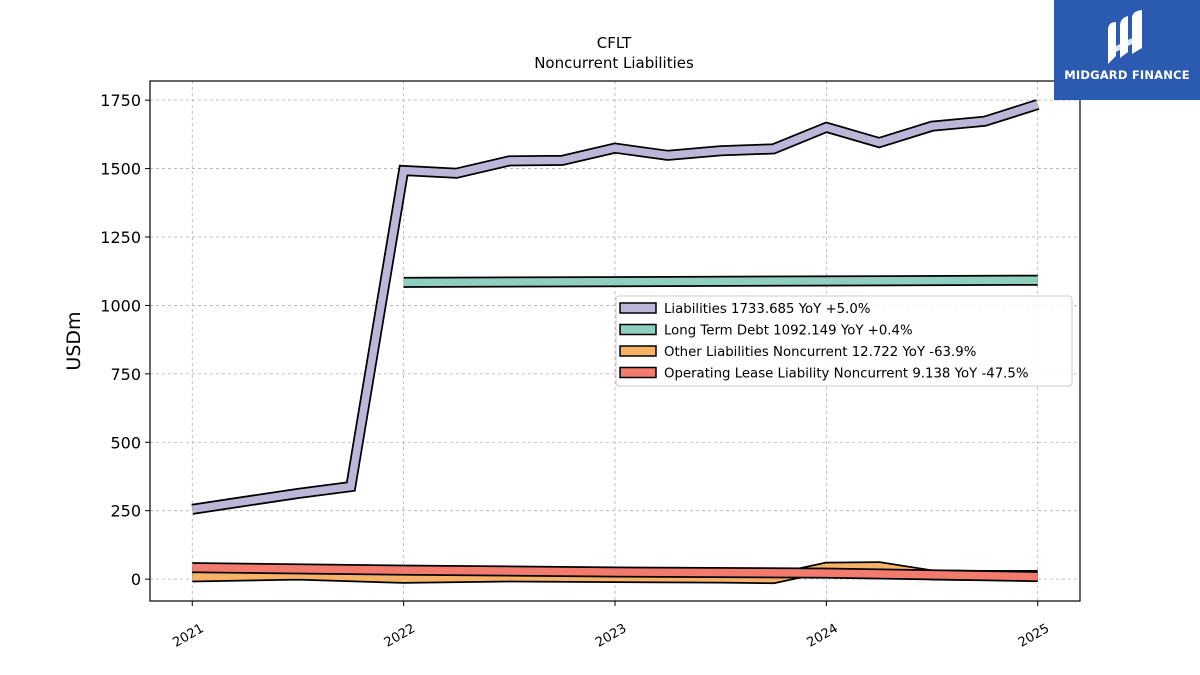 This screenshot has height=675, width=1200. Describe the element at coordinates (125, 511) in the screenshot. I see `y-tick-label: 250` at that location.